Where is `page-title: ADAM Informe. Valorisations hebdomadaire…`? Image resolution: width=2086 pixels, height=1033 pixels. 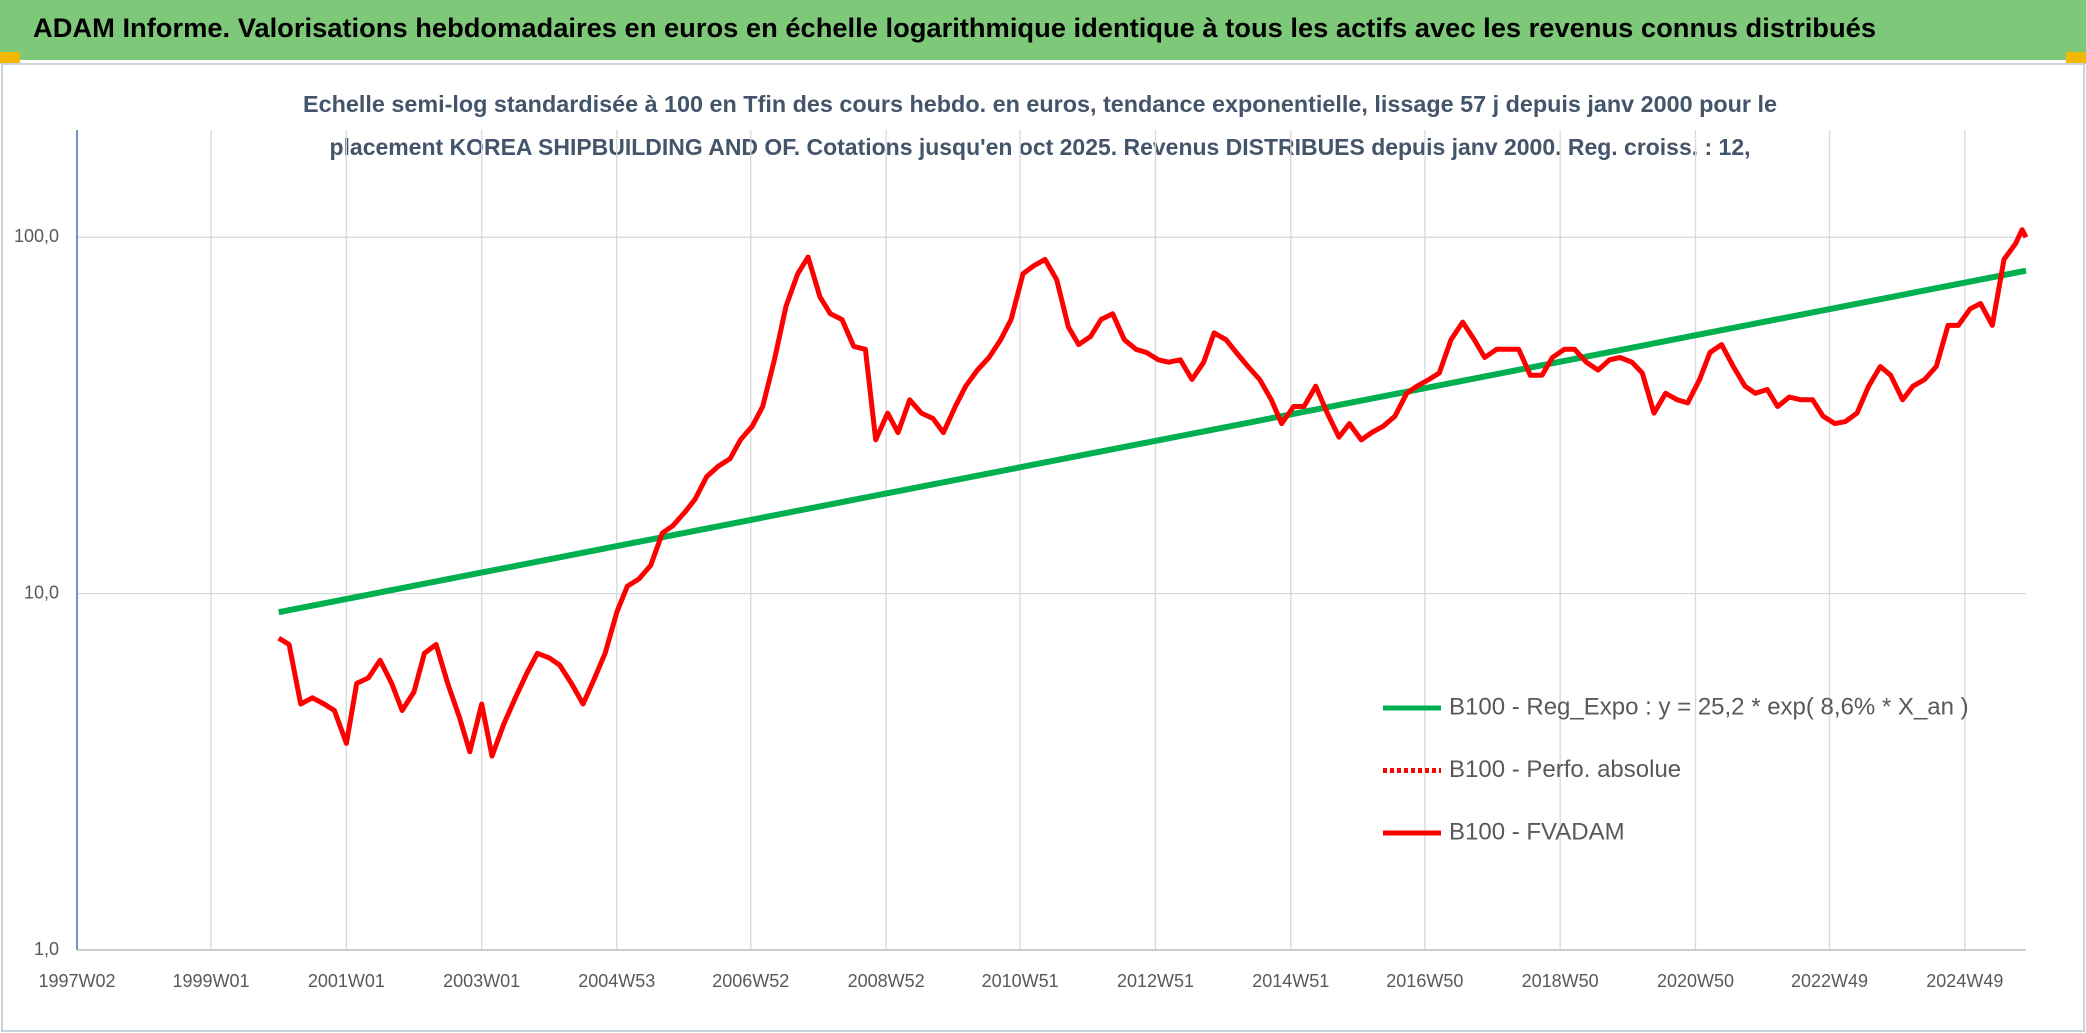 page-title: ADAM Informe. Valorisations hebdomadaire… is located at coordinates (954, 28).